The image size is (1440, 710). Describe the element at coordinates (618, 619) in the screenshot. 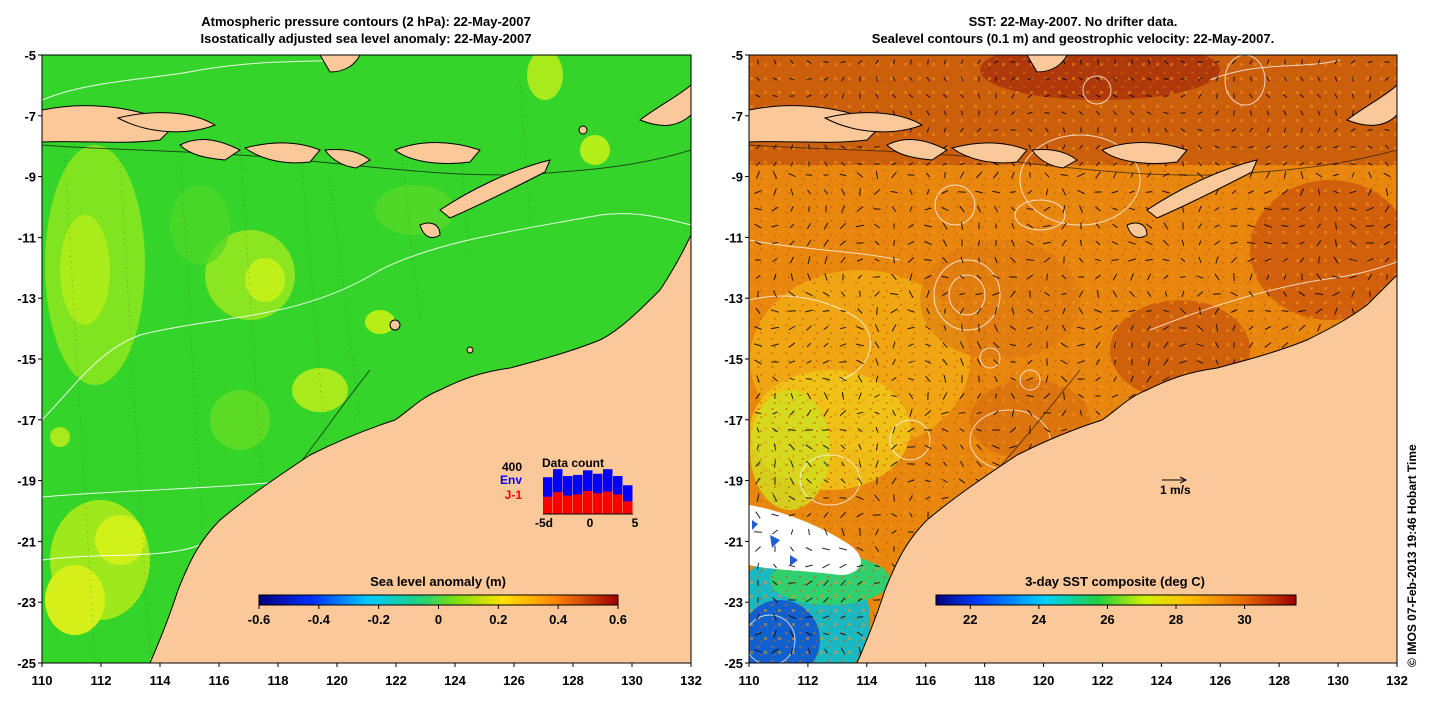

I see `sla-colorbar-tick-label: 0.6` at that location.